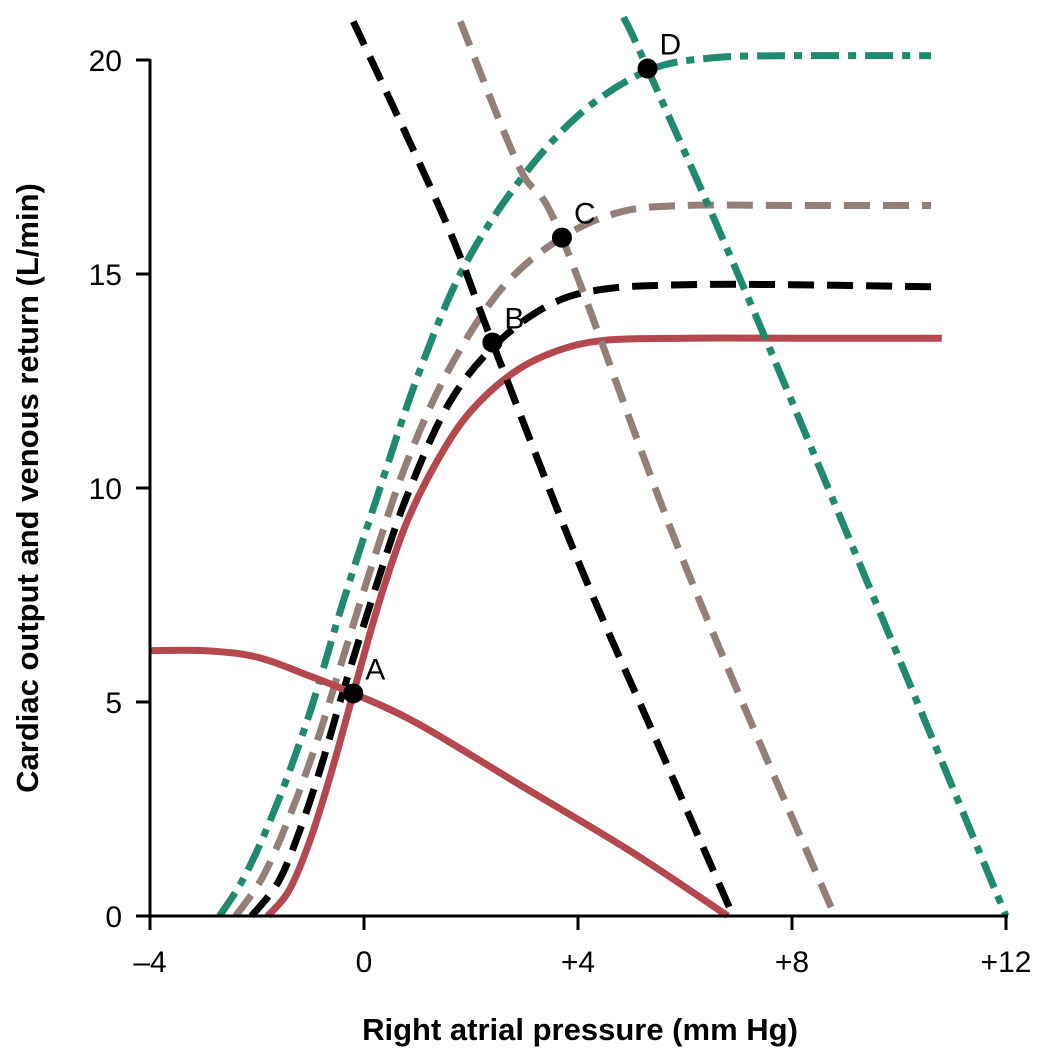  Describe the element at coordinates (578, 962) in the screenshot. I see `x-tick-label: +4` at that location.